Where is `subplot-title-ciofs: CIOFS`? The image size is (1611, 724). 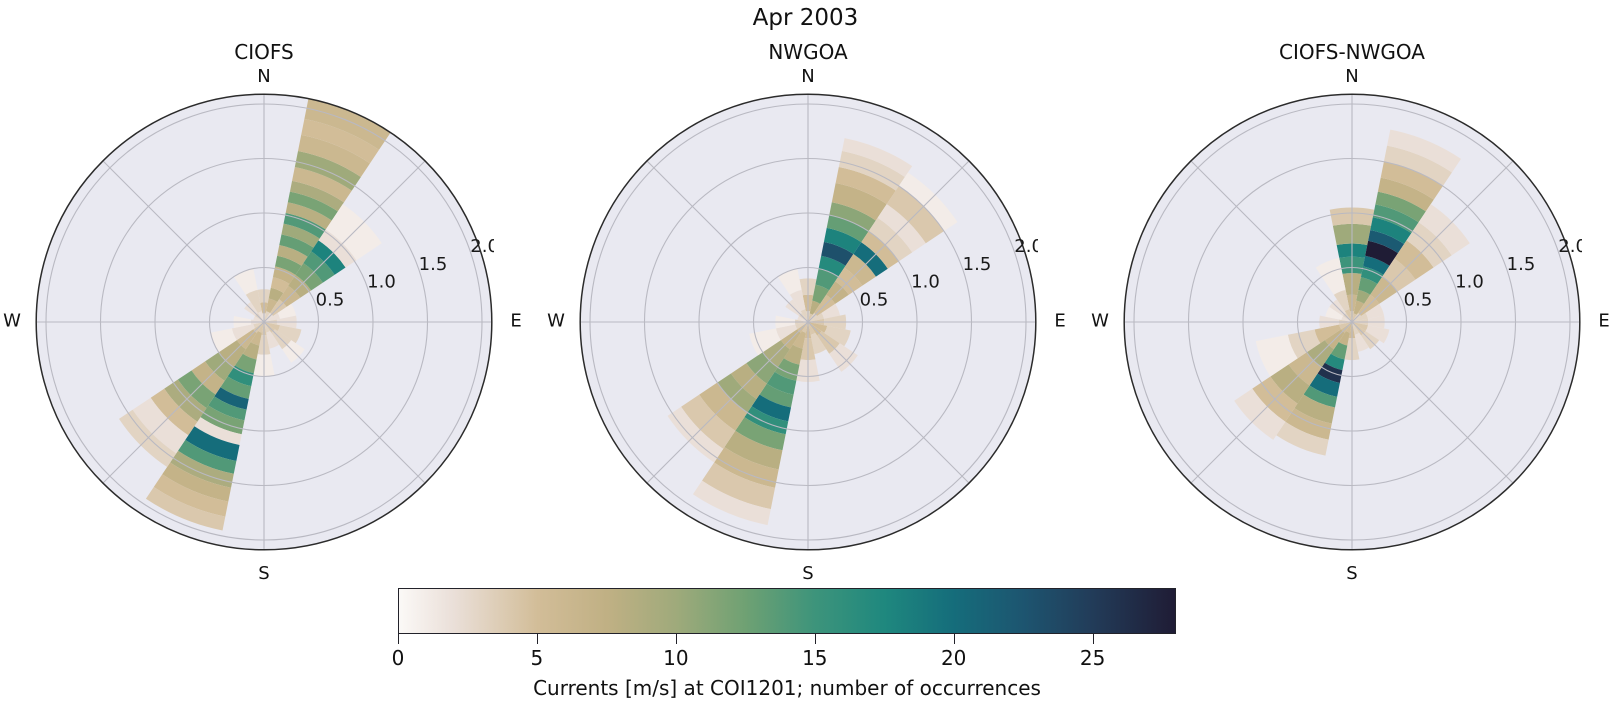 subplot-title-ciofs: CIOFS is located at coordinates (264, 52).